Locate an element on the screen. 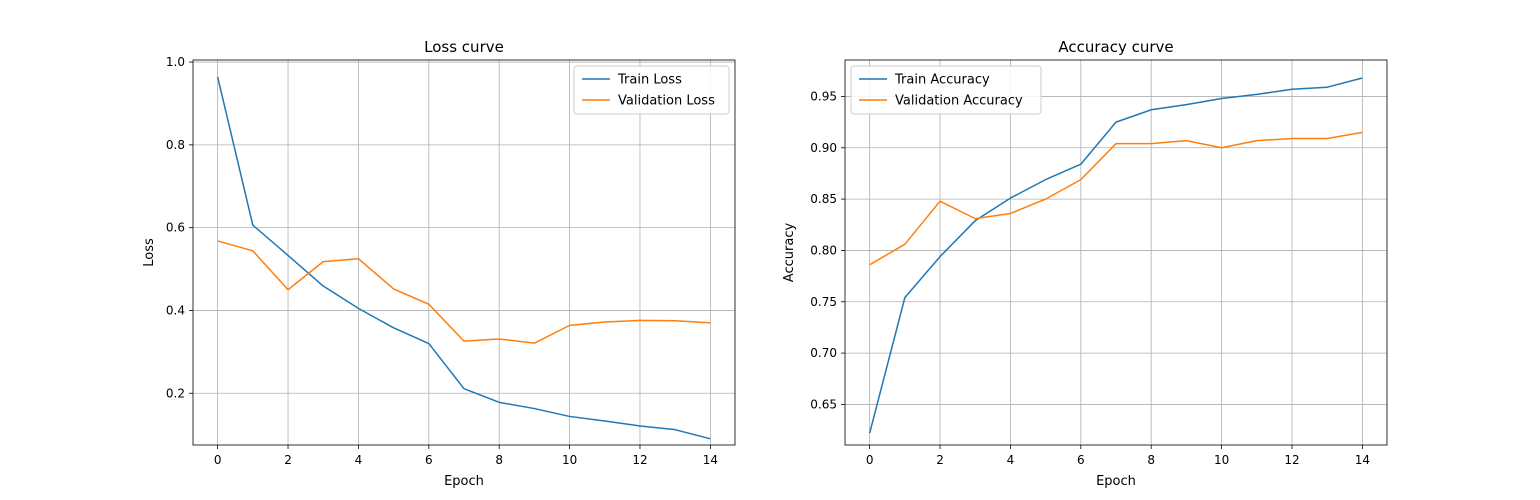  y-axis-label: Loss is located at coordinates (149, 252).